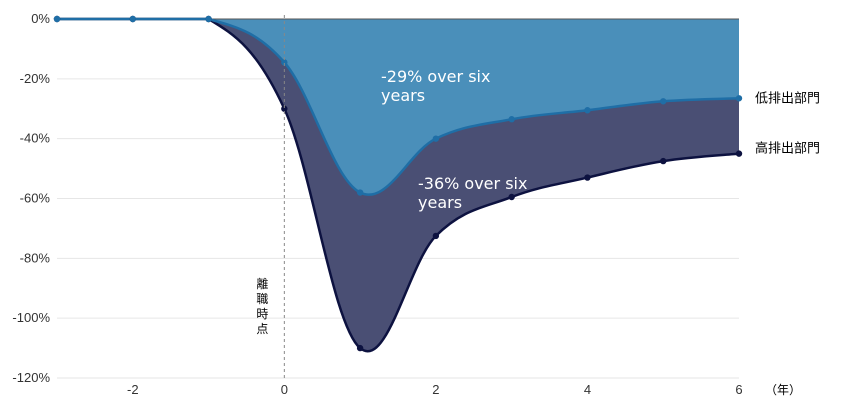 This screenshot has width=843, height=409. Describe the element at coordinates (472, 183) in the screenshot. I see `annotation-line: -36% over six` at that location.